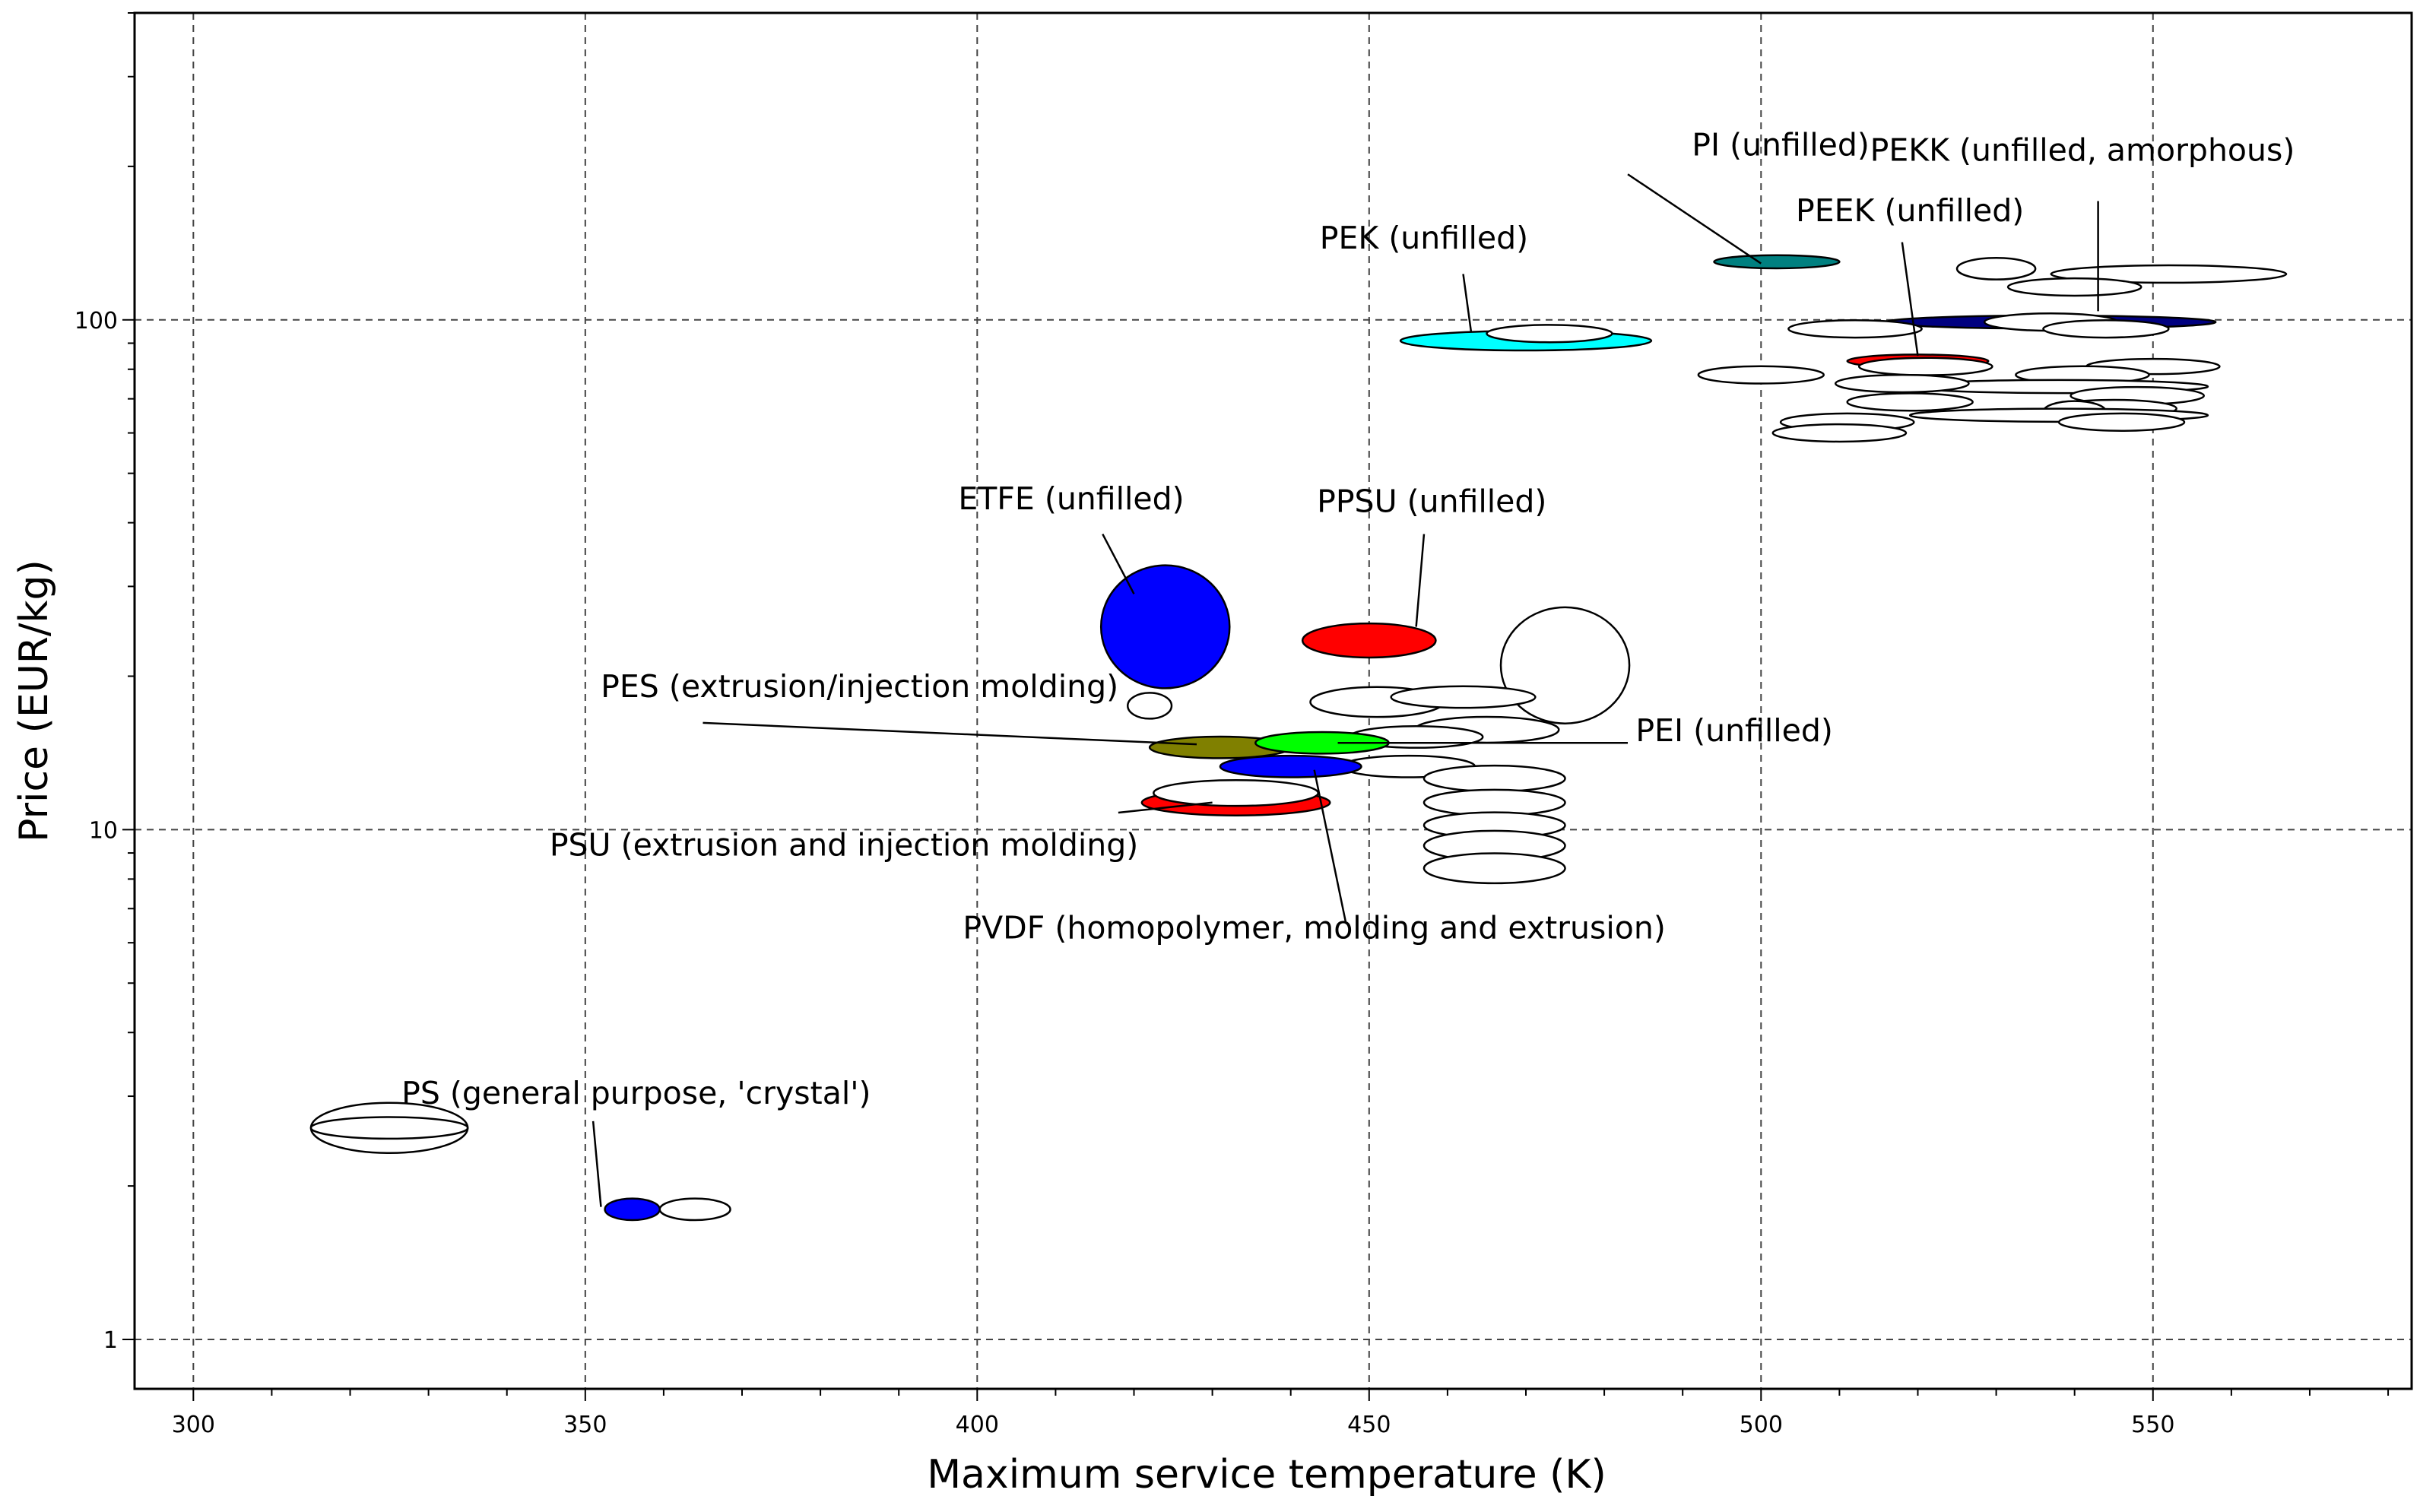 The width and height of the screenshot is (2420, 1512). What do you see at coordinates (1071, 498) in the screenshot?
I see `annotation-label: ETFE (unfilled)` at bounding box center [1071, 498].